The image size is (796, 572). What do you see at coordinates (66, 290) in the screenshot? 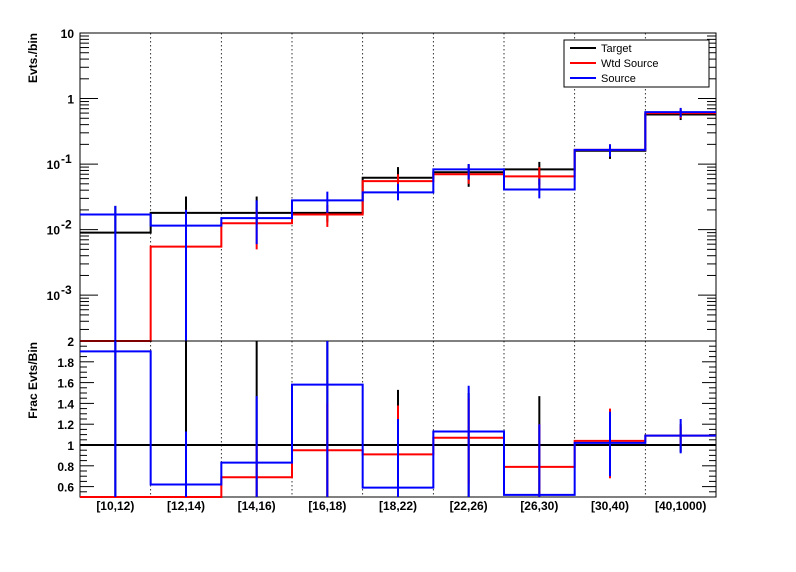
I see `y-tick-exponent-top: -3` at bounding box center [66, 290].